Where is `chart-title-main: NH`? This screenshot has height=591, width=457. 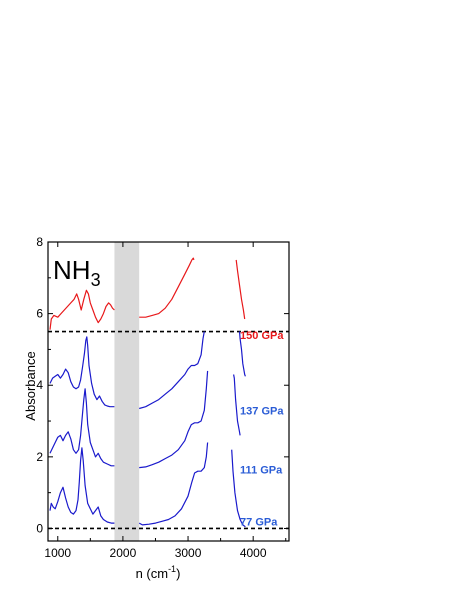
chart-title-main: NH is located at coordinates (72, 270).